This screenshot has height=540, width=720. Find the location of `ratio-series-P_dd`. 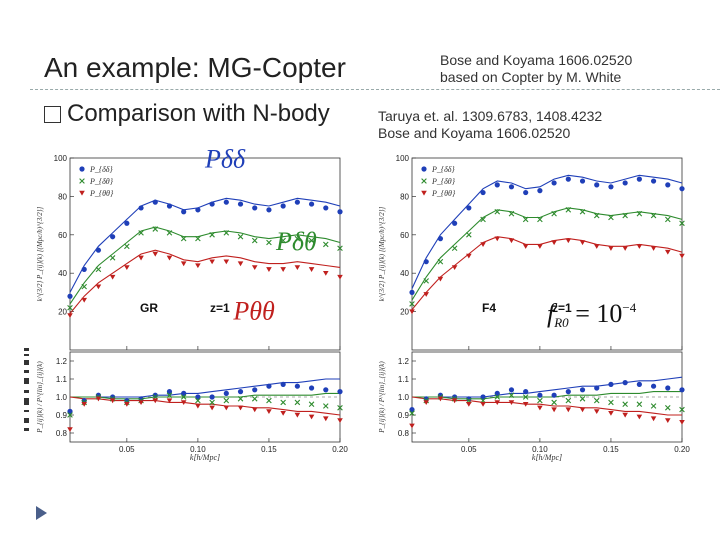

ratio-series-P_dd is located at coordinates (205, 397).